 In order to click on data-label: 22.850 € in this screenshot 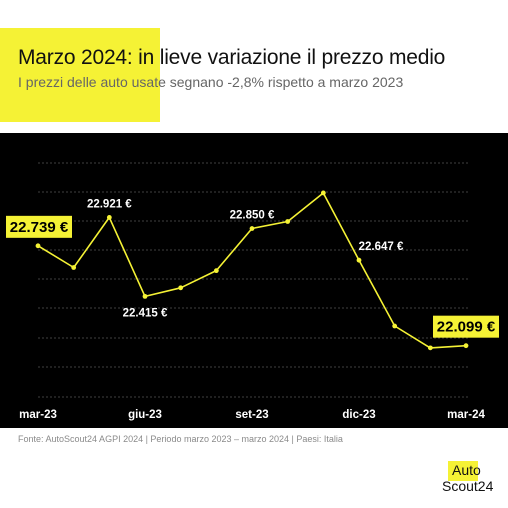, I will do `click(252, 216)`.